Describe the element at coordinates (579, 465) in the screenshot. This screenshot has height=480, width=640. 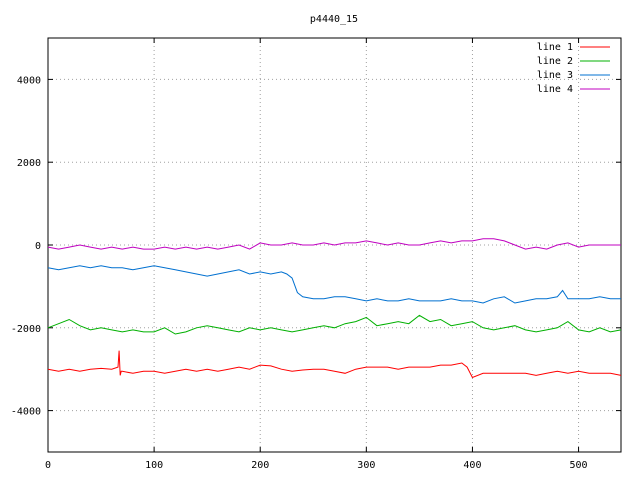
I see `x-tick-label: 500` at that location.